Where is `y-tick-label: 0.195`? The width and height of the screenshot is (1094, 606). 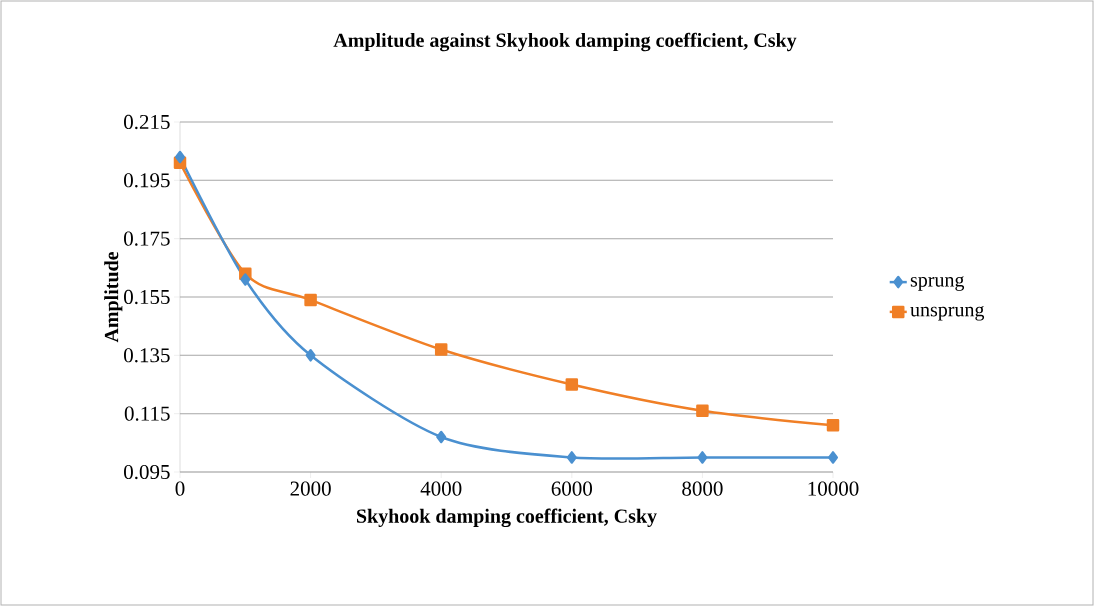
y-tick-label: 0.195 is located at coordinates (147, 180).